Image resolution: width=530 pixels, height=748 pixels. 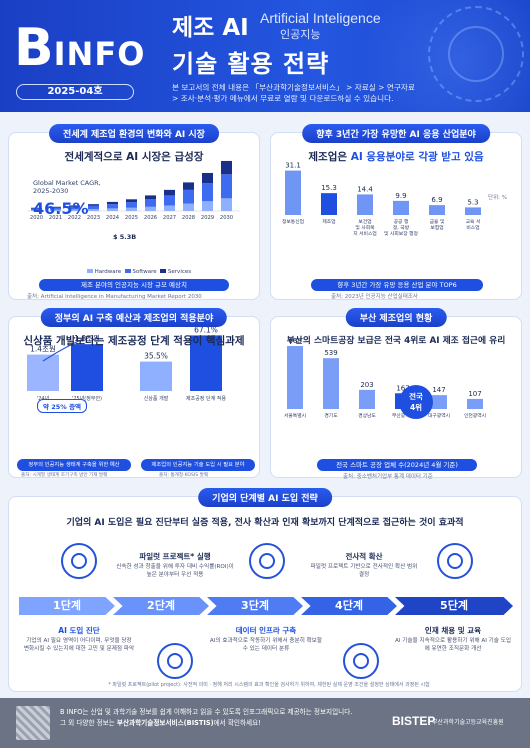 What do you see at coordinates (179, 272) in the screenshot?
I see `legend-services: Services` at bounding box center [179, 272].